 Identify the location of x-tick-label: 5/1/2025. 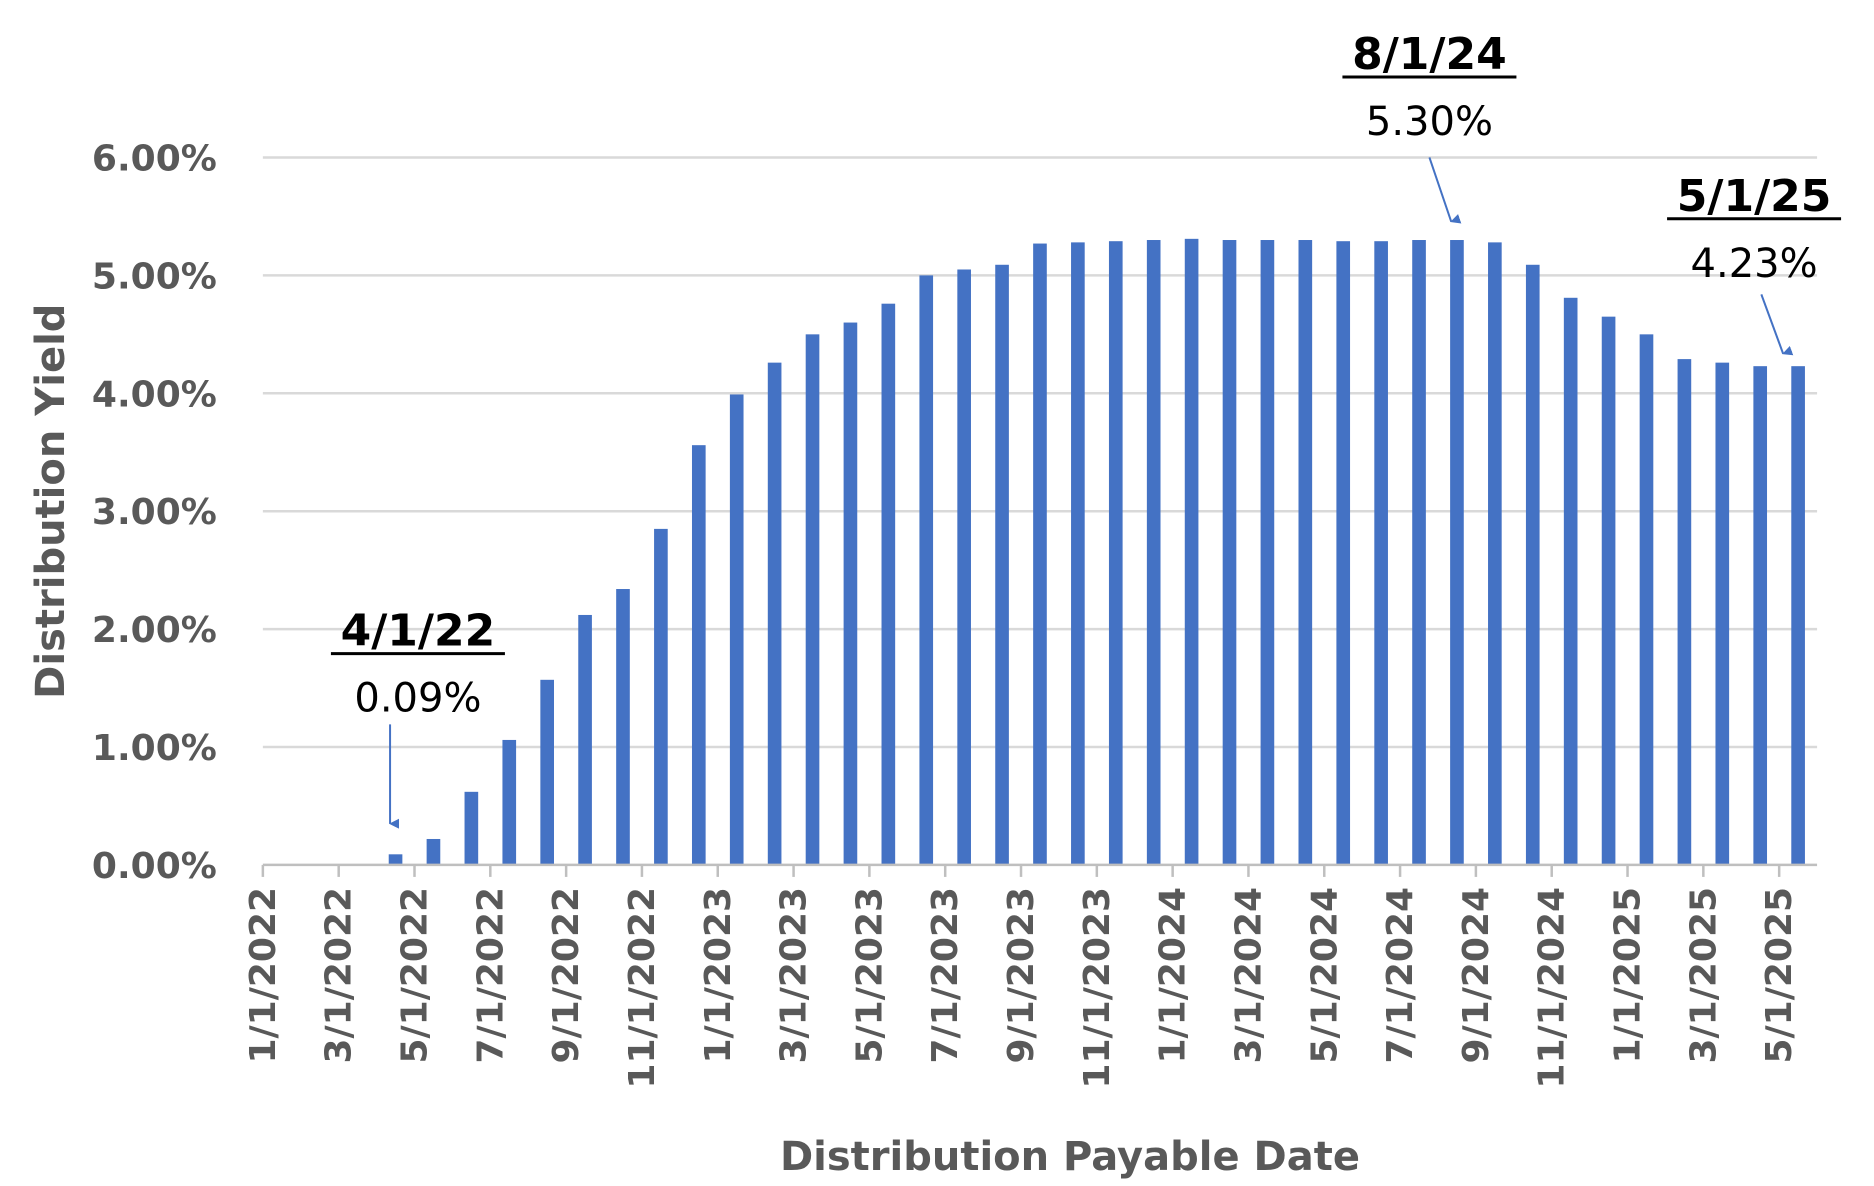
(1779, 975).